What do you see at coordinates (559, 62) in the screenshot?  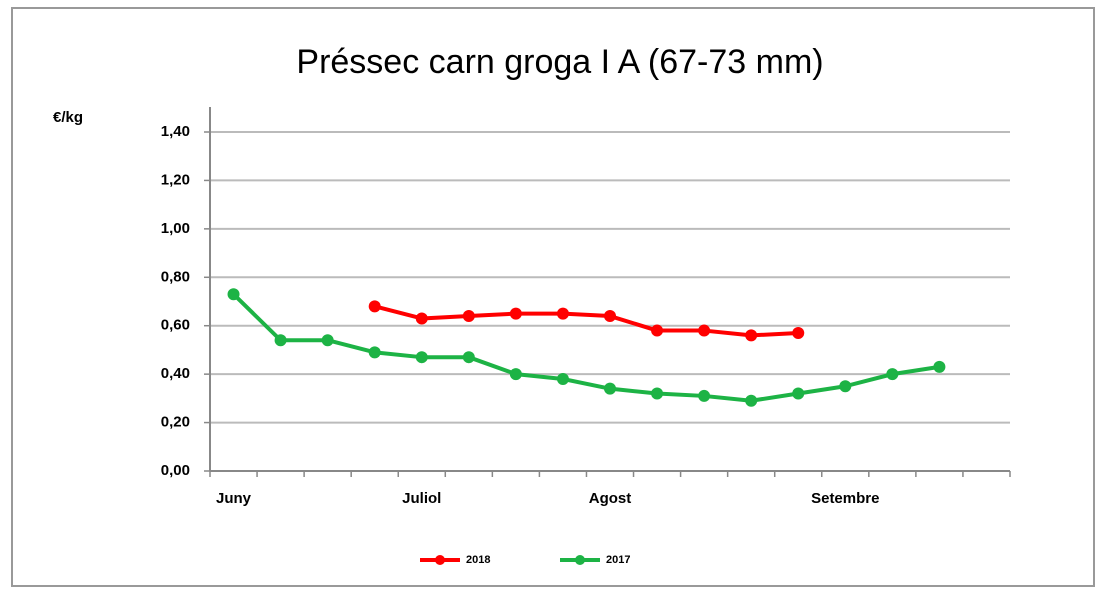 I see `chart-title: Préssec carn groga I A (67-73 mm)` at bounding box center [559, 62].